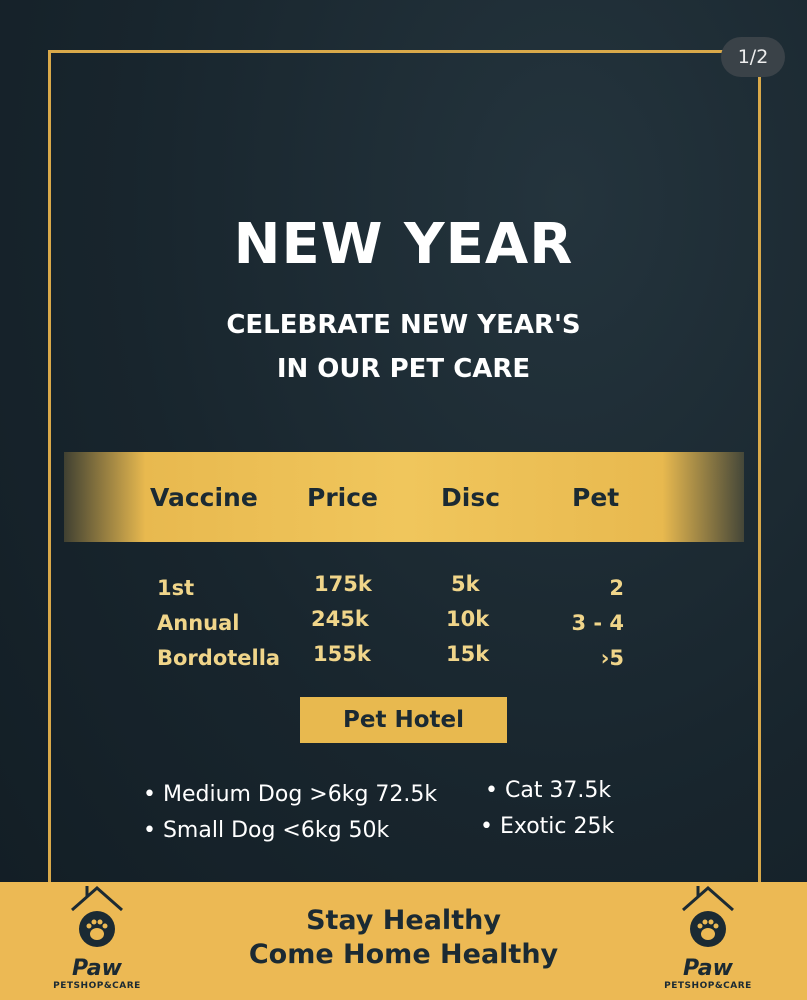  What do you see at coordinates (403, 244) in the screenshot?
I see `headline: NEW YEAR` at bounding box center [403, 244].